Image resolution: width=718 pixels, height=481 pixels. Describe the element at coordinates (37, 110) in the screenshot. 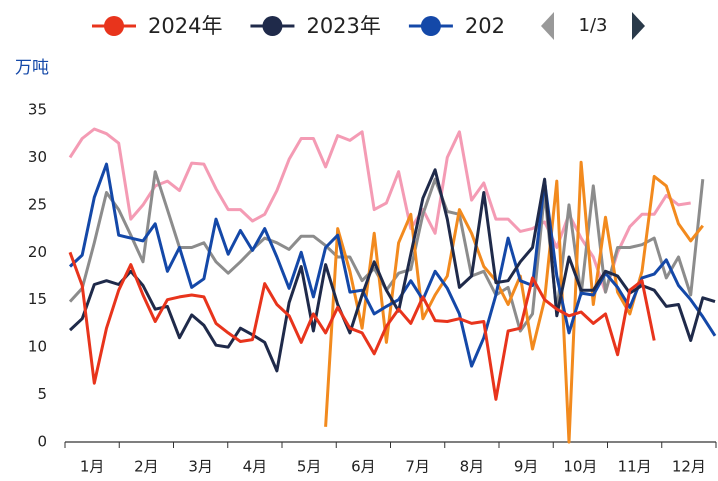

I see `y-tick-label: 35` at that location.